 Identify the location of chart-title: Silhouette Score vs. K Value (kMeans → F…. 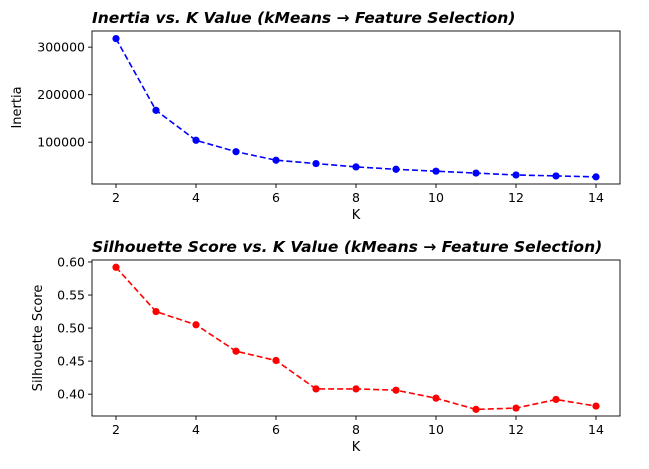
(347, 247).